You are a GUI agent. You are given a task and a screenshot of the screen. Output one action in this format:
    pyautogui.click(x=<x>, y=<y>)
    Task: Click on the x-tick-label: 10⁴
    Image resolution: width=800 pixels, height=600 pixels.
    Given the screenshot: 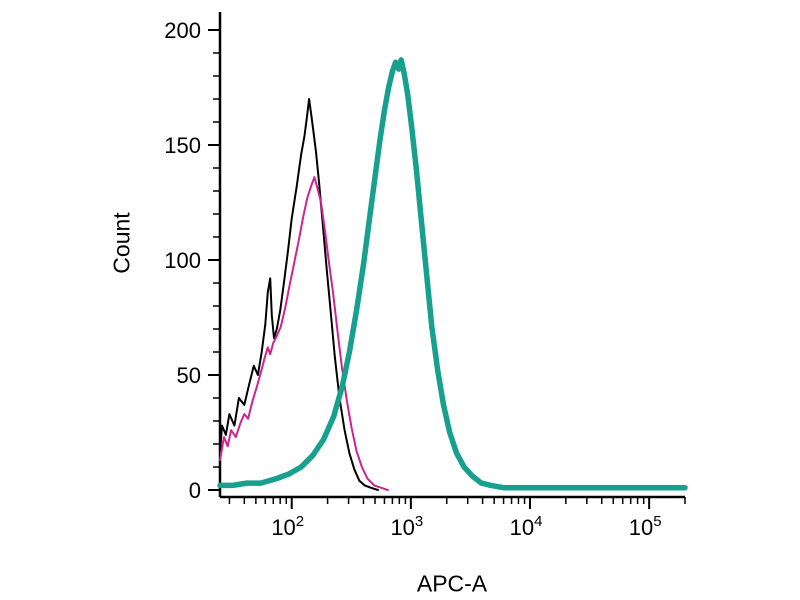 What is the action you would take?
    pyautogui.click(x=526, y=526)
    